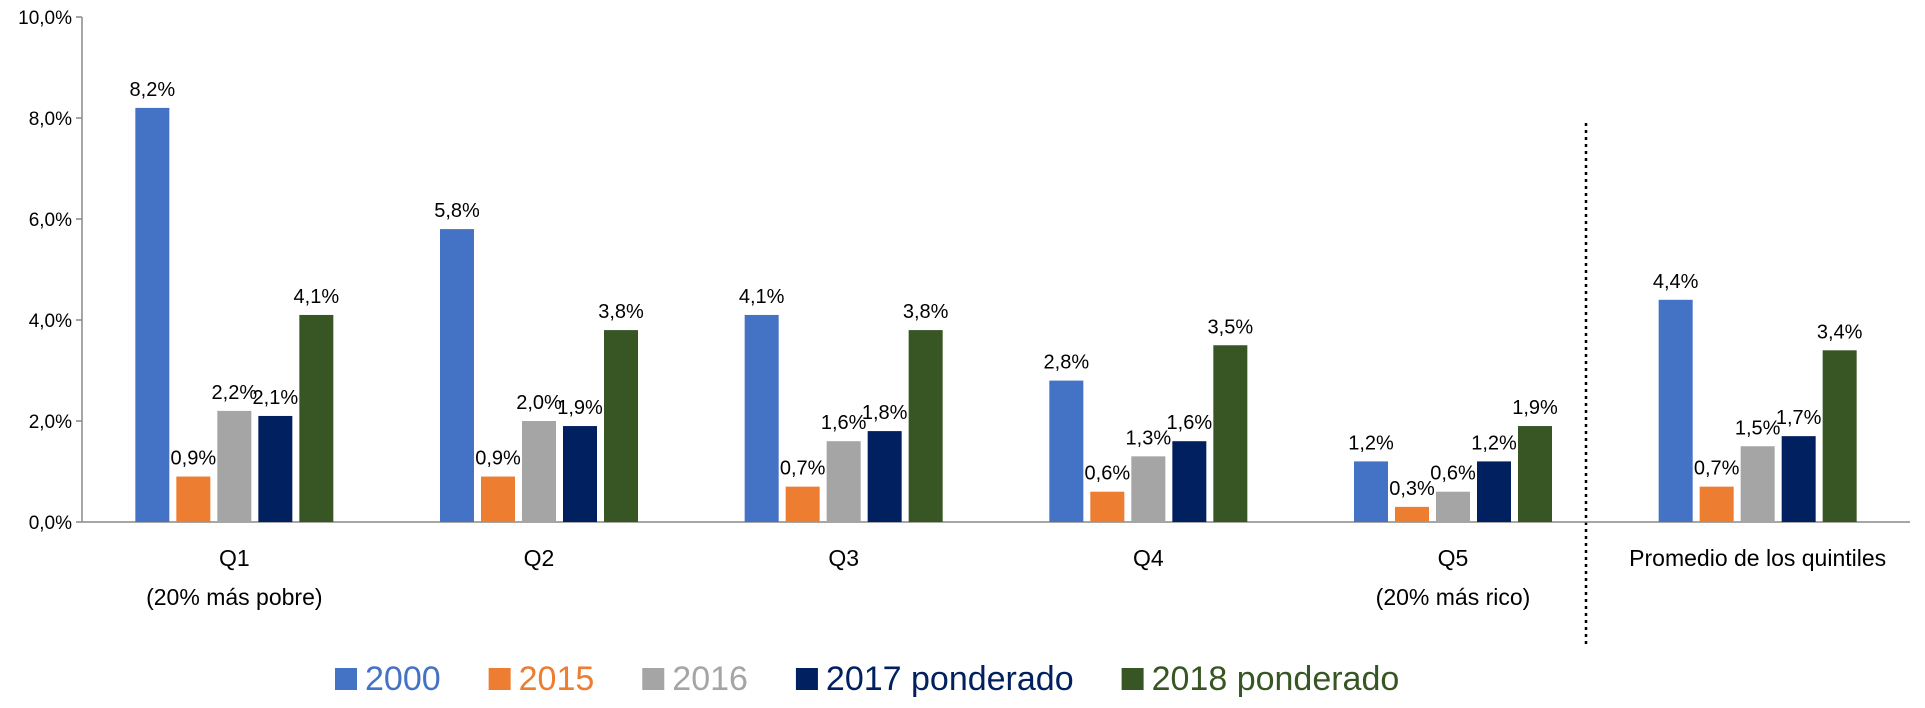 Image resolution: width=1925 pixels, height=708 pixels. I want to click on value-label: 1,8%, so click(885, 413).